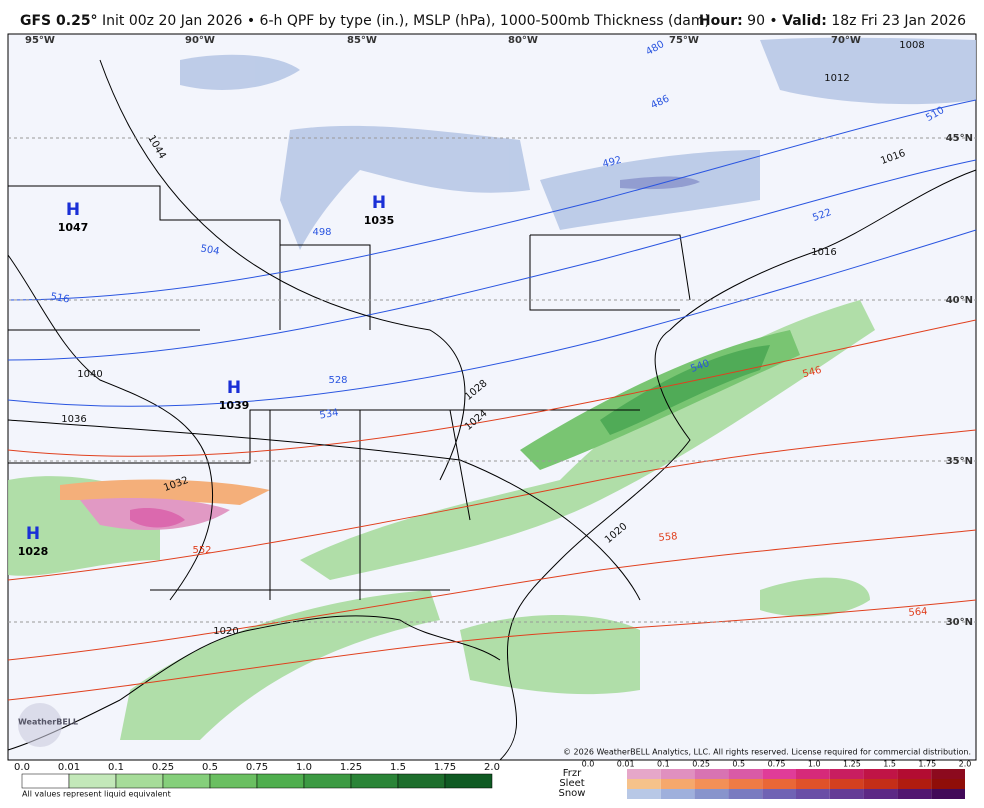  I want to click on header-right: Hour: 90 • Valid: 18z Fri 23 Jan 2026, so click(832, 21).